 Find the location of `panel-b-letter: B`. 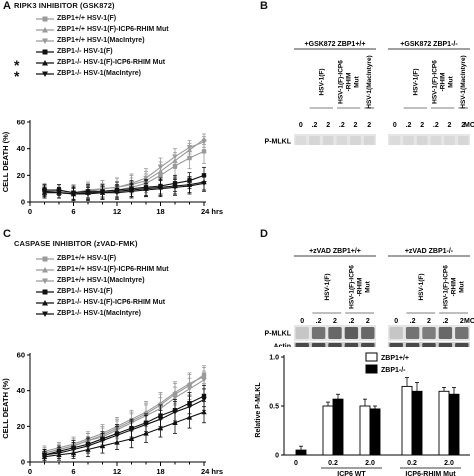

panel-b-letter: B is located at coordinates (264, 6).